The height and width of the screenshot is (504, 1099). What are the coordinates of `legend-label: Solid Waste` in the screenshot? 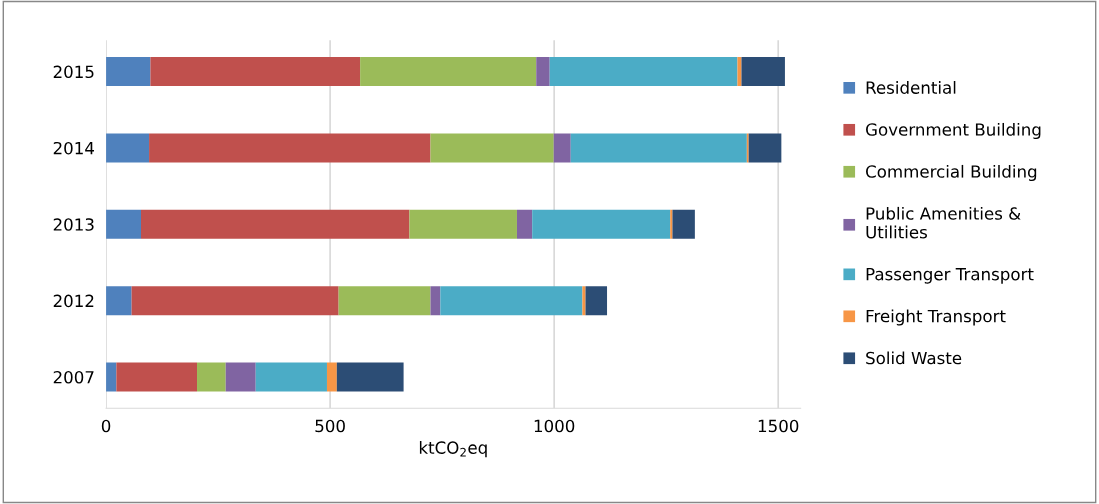 It's located at (914, 358).